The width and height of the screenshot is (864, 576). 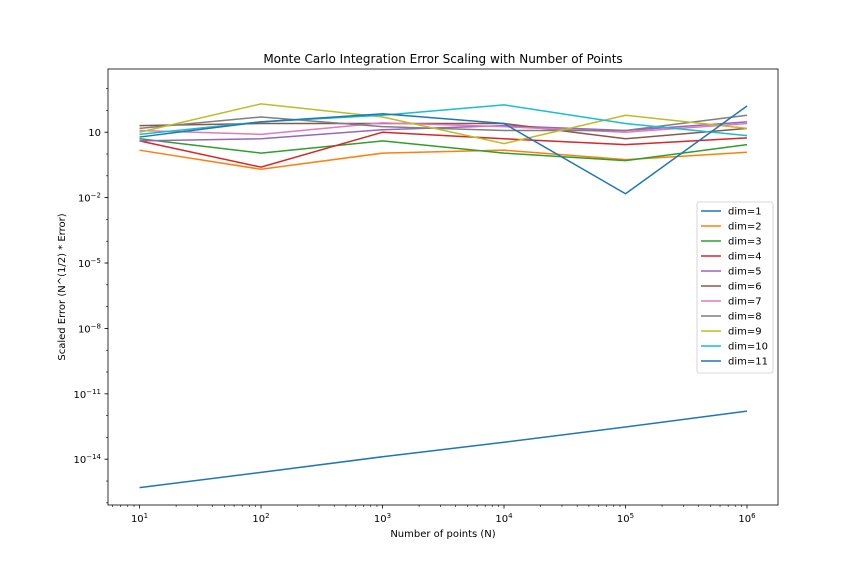 I want to click on y-tick-exponent: −2, so click(x=96, y=196).